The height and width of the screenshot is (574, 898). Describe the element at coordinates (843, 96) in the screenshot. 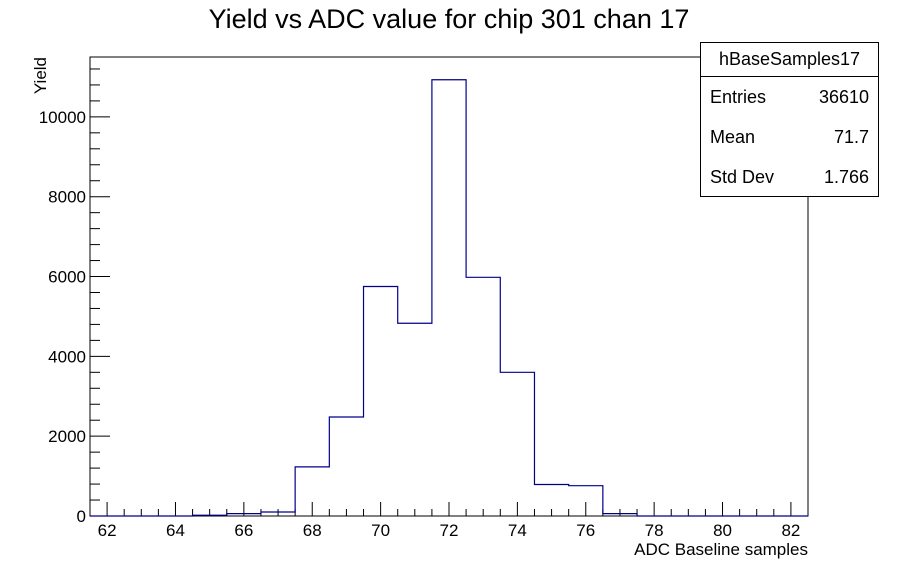

I see `stats-value: 36610` at that location.